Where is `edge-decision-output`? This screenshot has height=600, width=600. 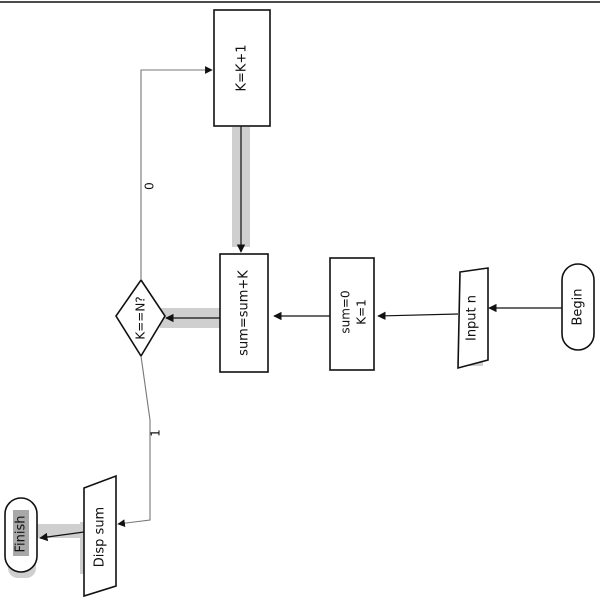
edge-decision-output is located at coordinates (134, 441).